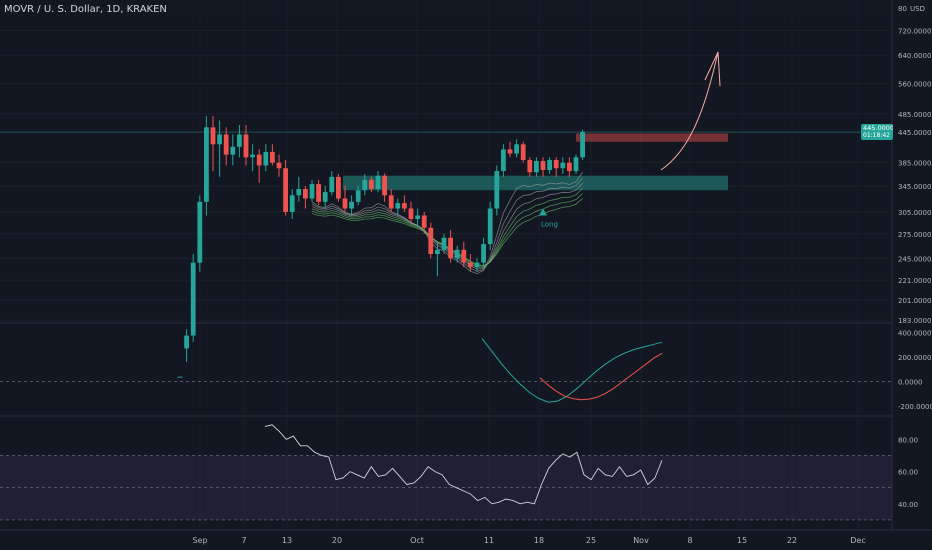  Describe the element at coordinates (243, 540) in the screenshot. I see `time-tick-label: 7` at that location.